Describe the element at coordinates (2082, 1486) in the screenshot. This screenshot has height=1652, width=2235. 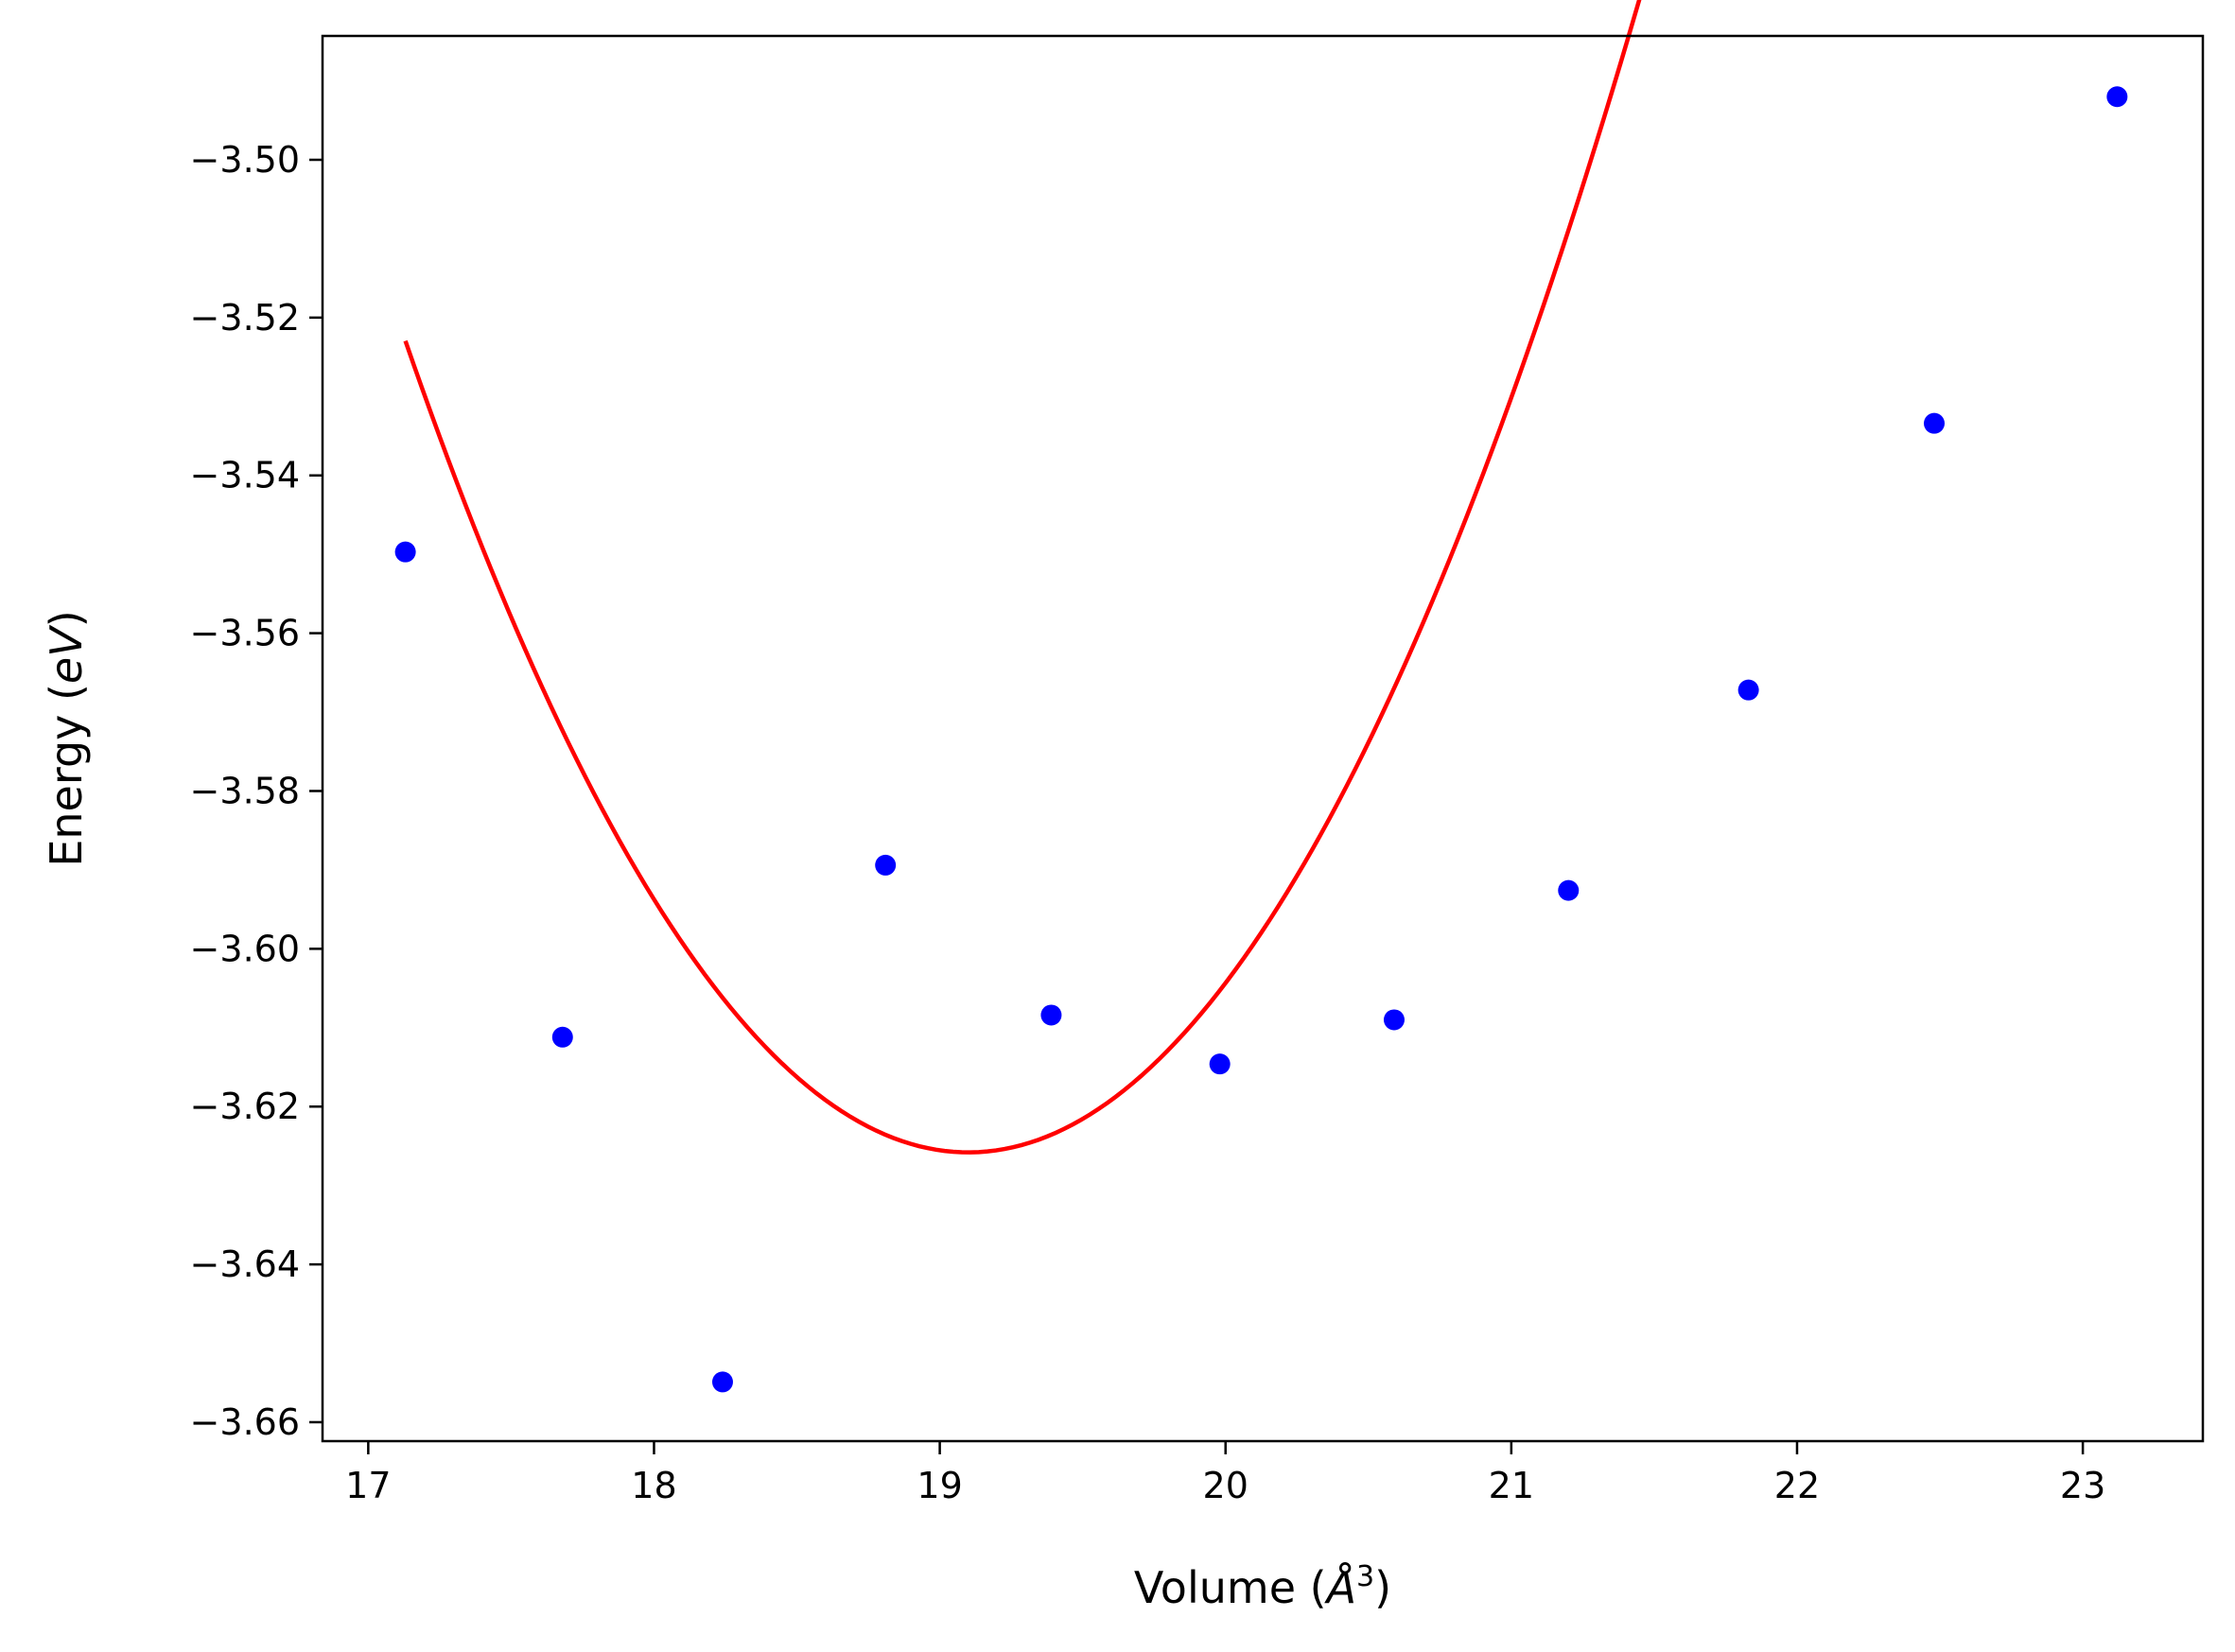
I see `x-tick-label: 23` at that location.